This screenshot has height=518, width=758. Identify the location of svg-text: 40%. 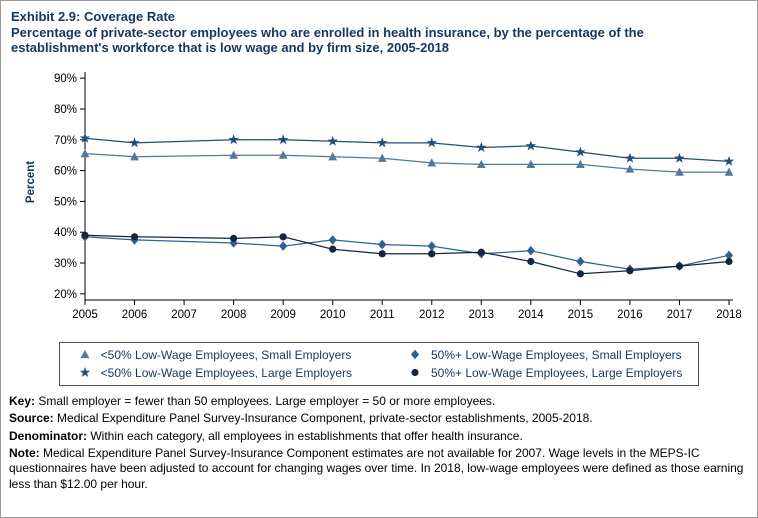
(65, 233).